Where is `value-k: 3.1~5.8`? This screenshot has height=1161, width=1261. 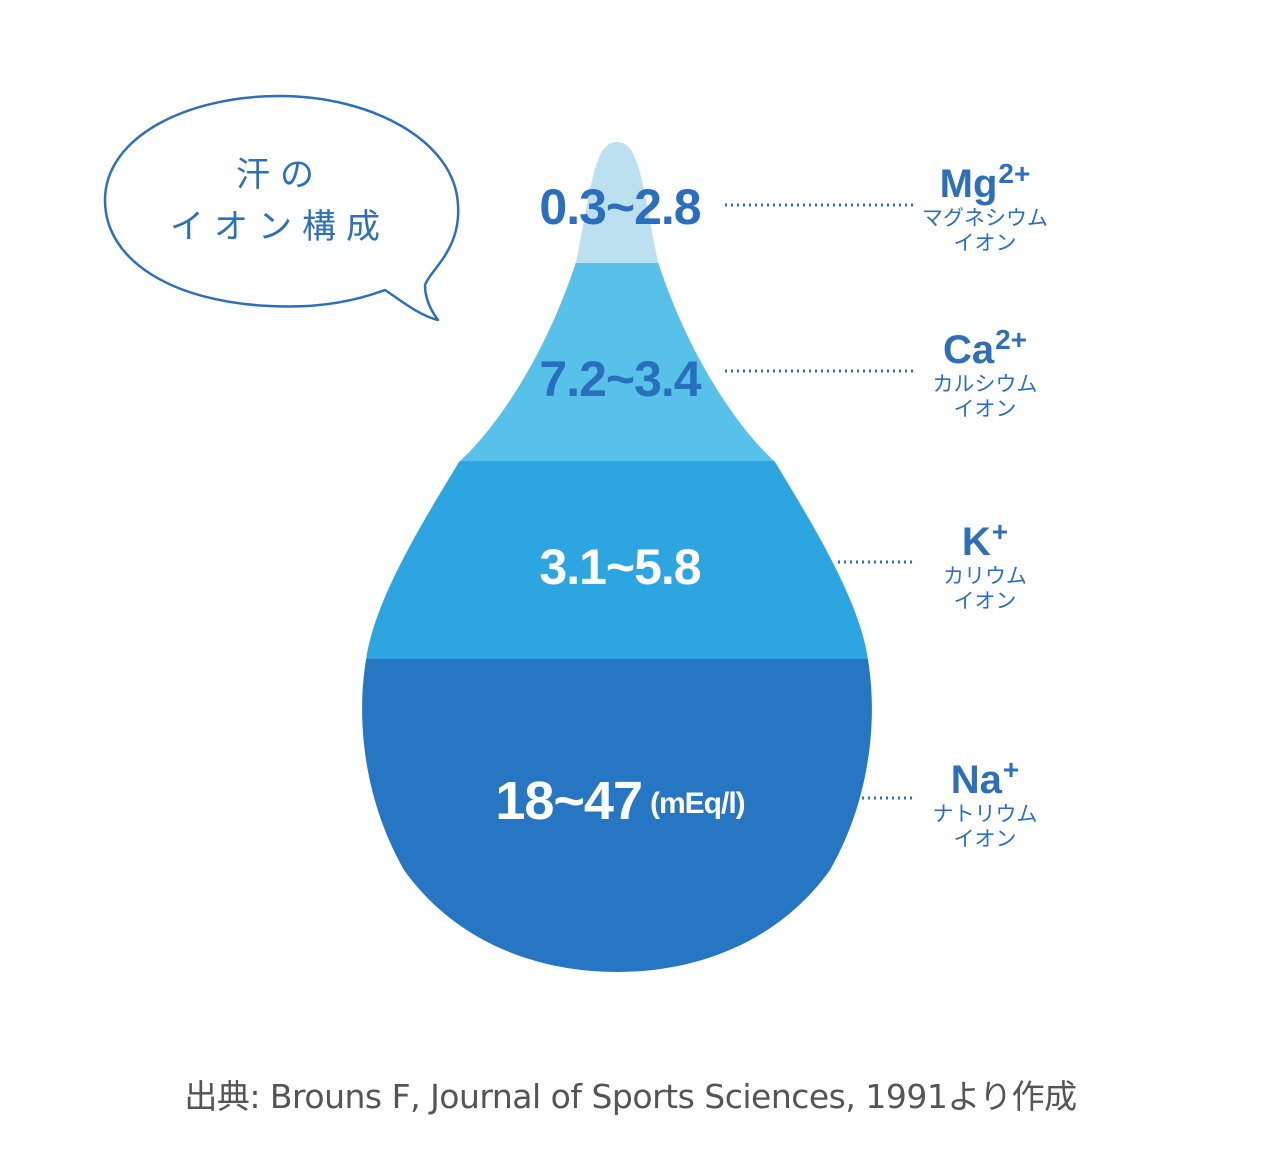
value-k: 3.1~5.8 is located at coordinates (620, 567).